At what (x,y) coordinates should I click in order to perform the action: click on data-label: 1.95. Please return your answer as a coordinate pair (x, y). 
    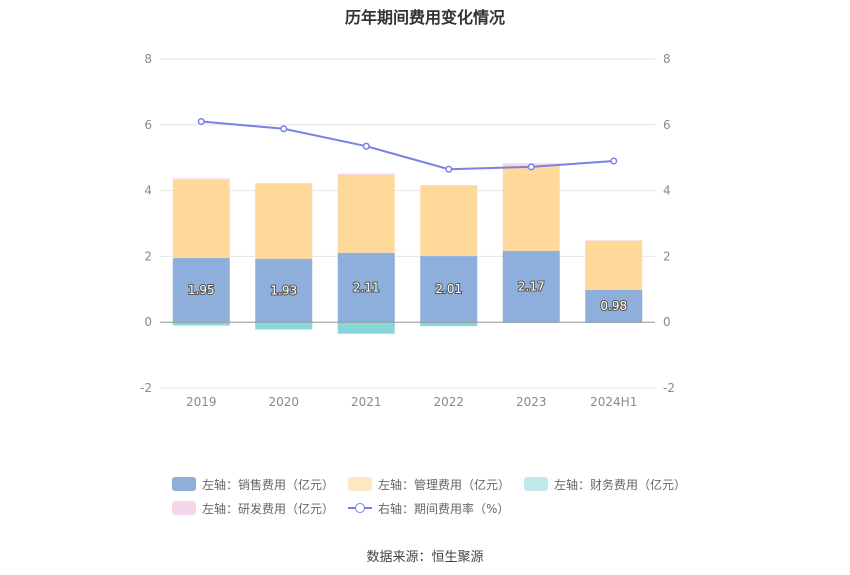
    Looking at the image, I should click on (201, 290).